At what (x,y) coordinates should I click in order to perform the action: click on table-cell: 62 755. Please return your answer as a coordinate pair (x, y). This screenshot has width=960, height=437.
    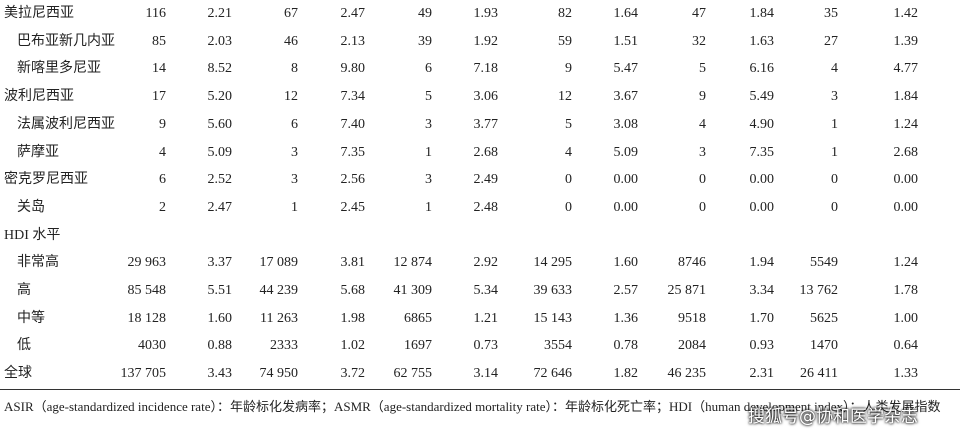
    Looking at the image, I should click on (413, 374).